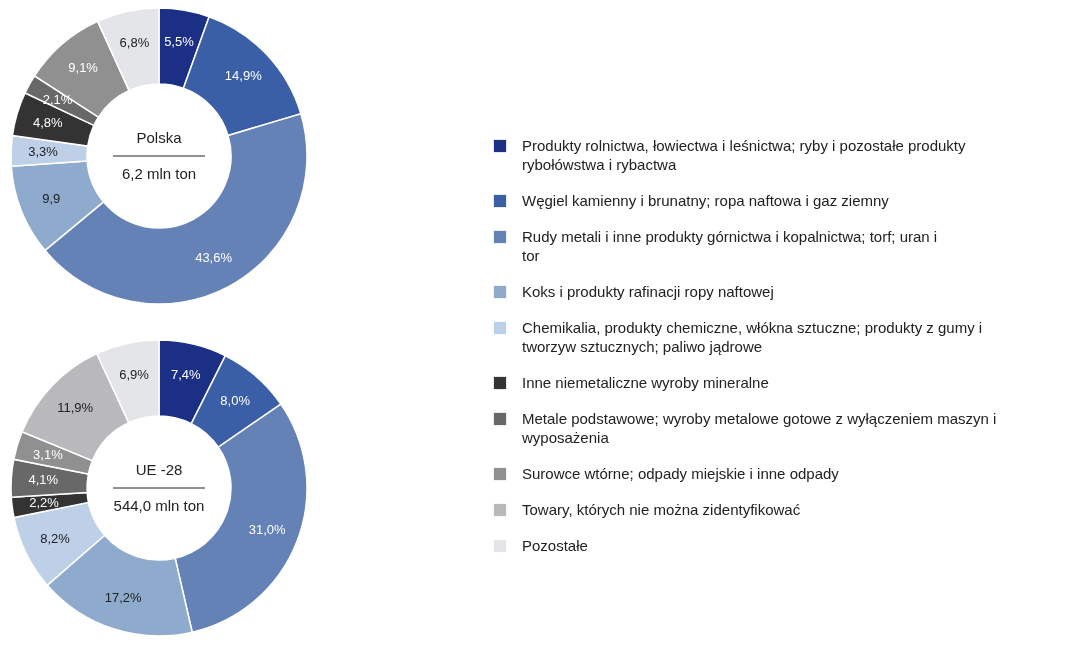  Describe the element at coordinates (159, 505) in the screenshot. I see `text: 544,0 mln ton` at that location.